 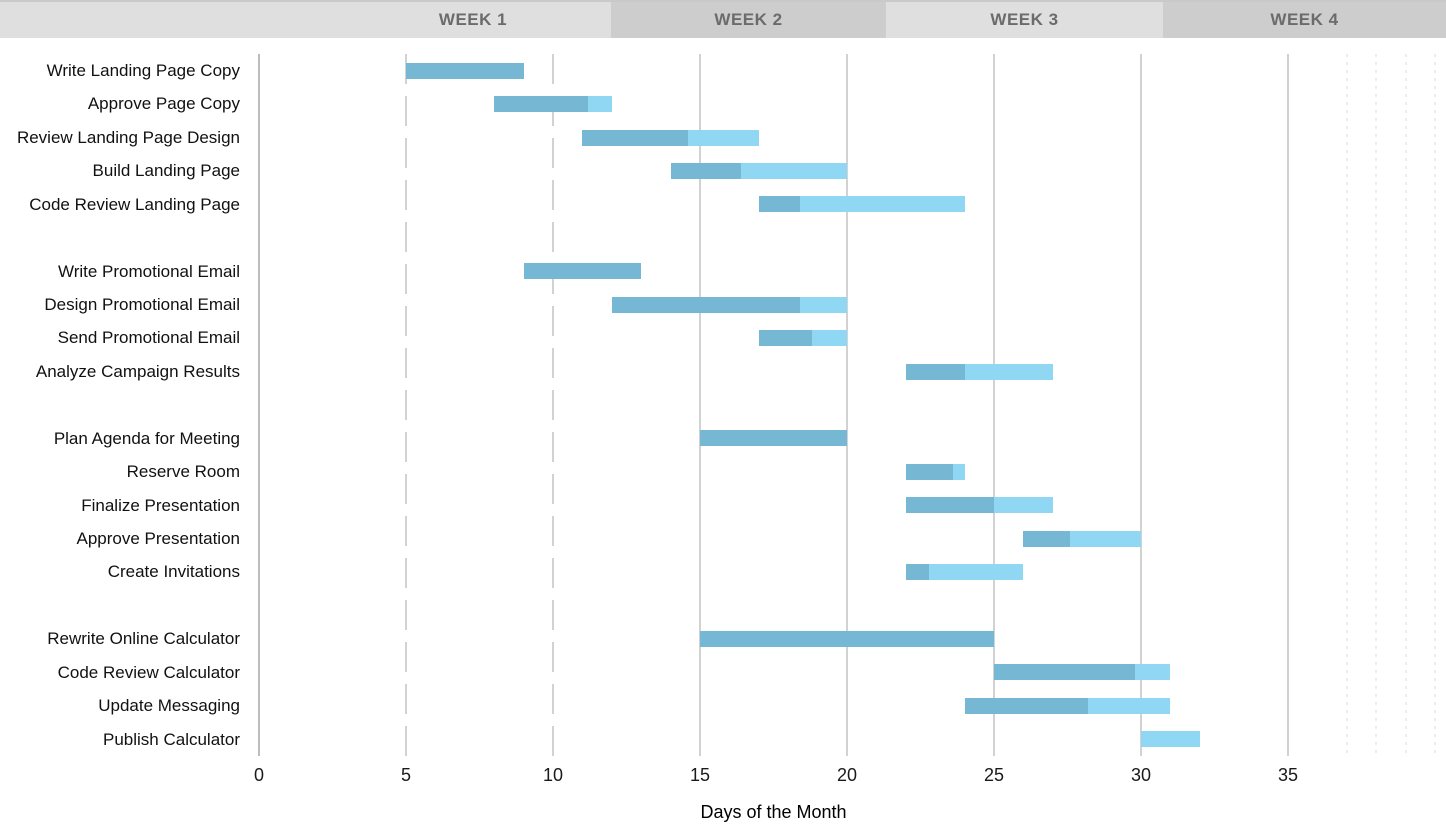 I want to click on task-label: Update Messaging, so click(x=169, y=706).